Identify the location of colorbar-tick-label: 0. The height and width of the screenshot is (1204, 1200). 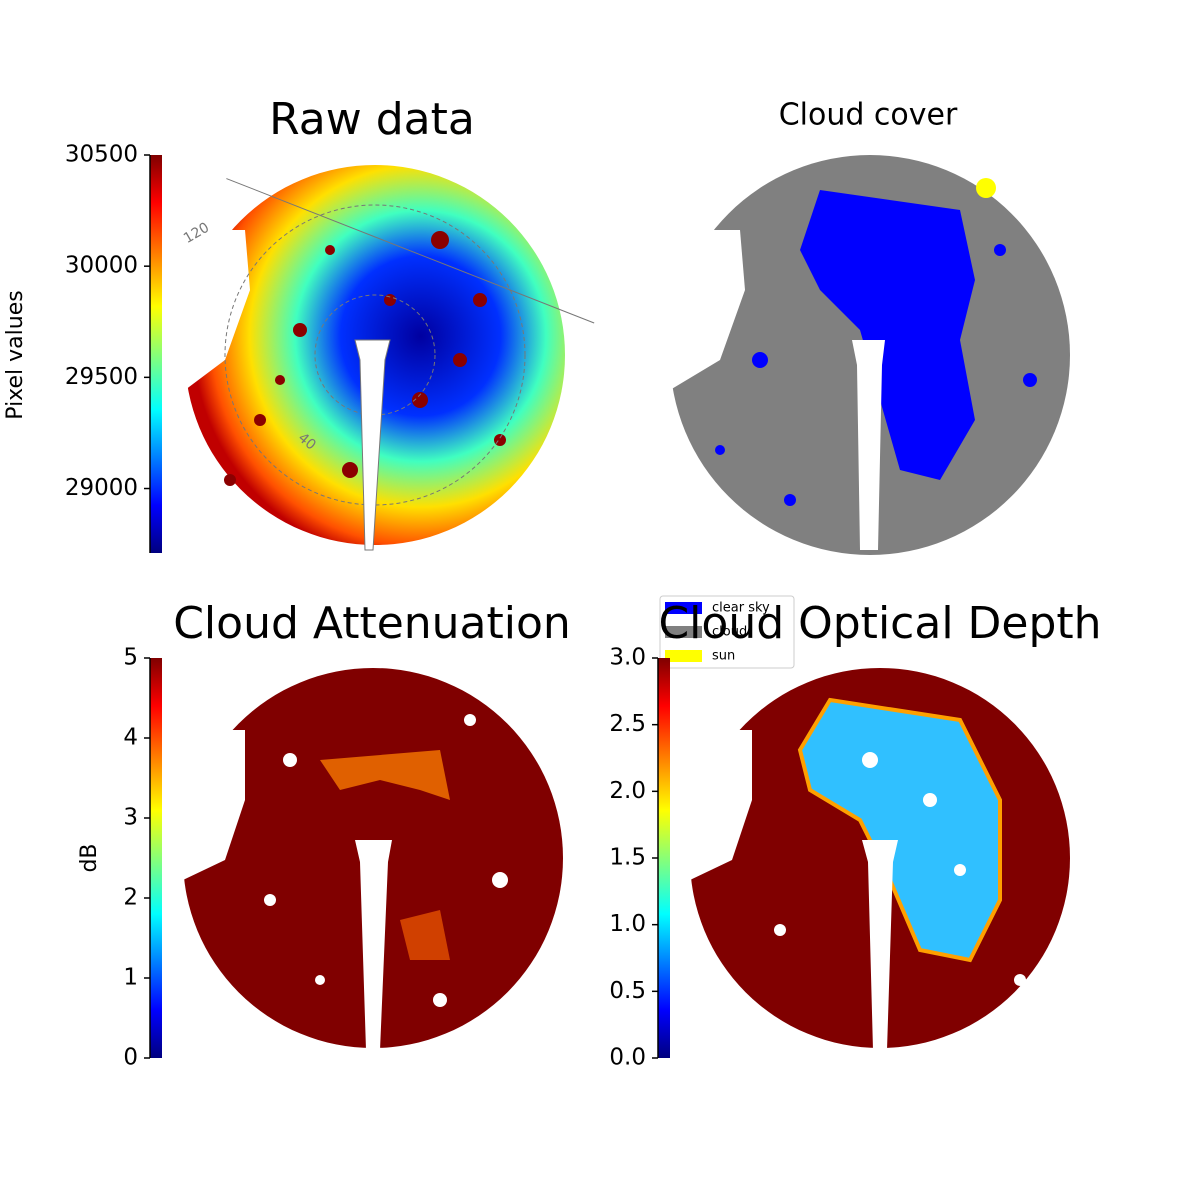
(130, 1058).